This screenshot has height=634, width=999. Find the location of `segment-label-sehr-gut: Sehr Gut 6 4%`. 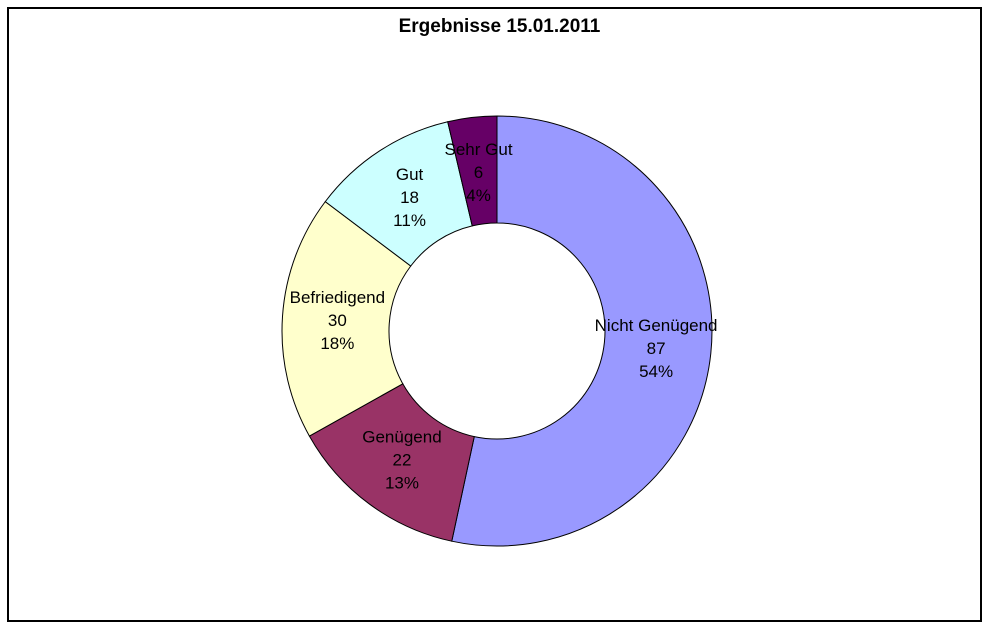

segment-label-sehr-gut: Sehr Gut 6 4% is located at coordinates (479, 172).